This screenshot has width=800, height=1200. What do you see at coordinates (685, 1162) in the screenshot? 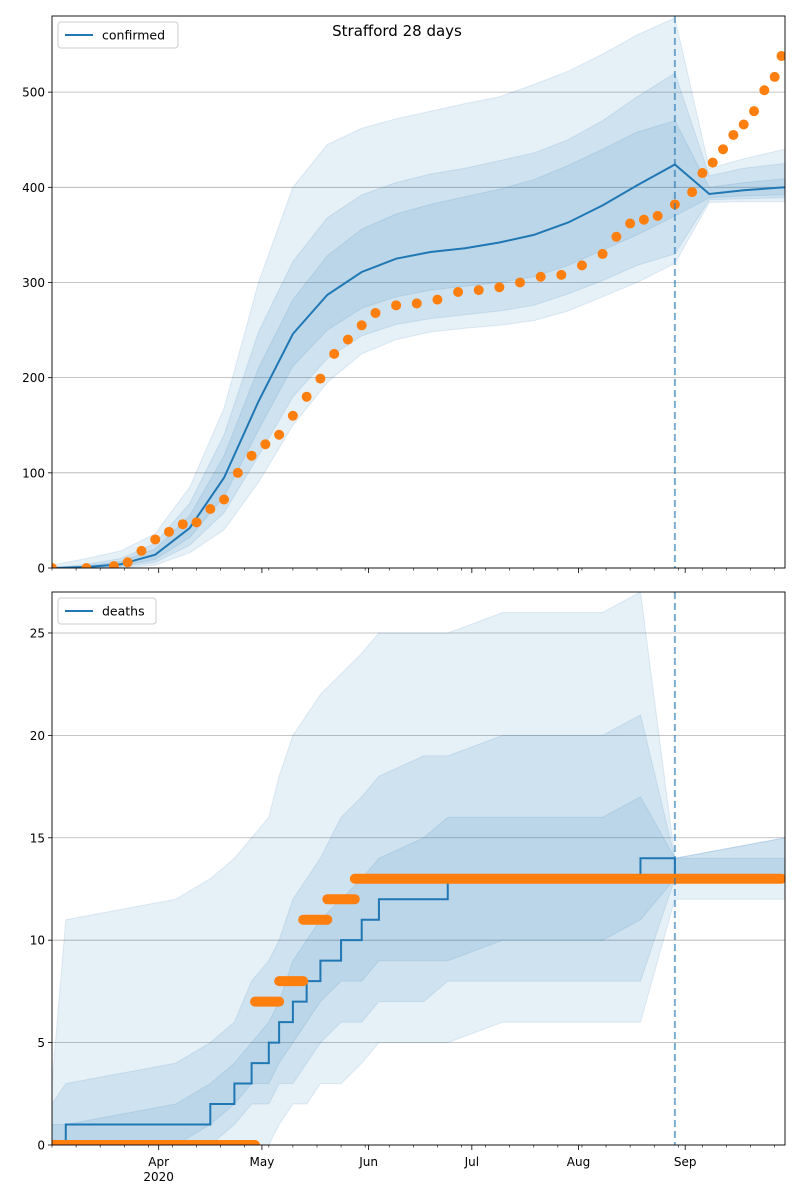
I see `x-tick-label: Sep` at bounding box center [685, 1162].